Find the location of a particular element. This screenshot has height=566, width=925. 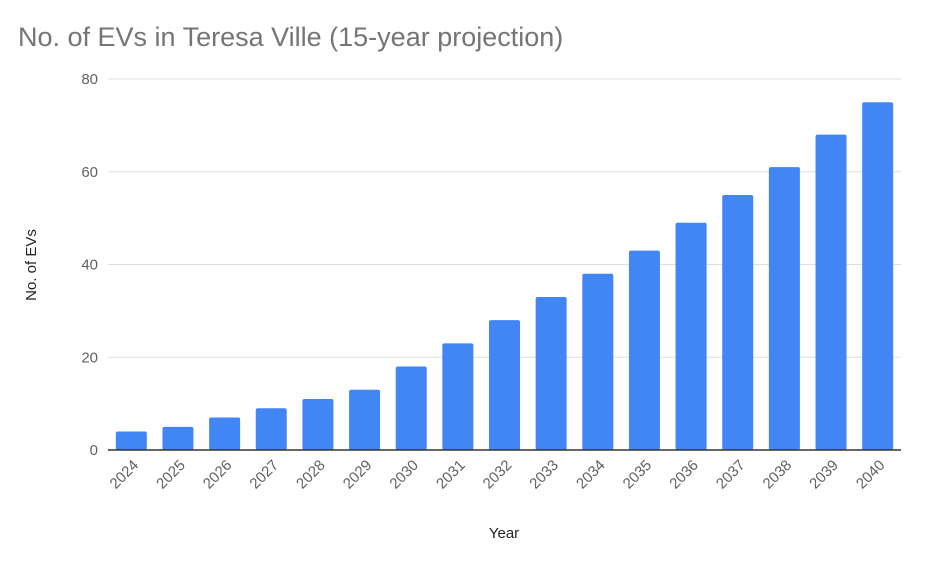

x-tick-label: 2030 is located at coordinates (404, 475).